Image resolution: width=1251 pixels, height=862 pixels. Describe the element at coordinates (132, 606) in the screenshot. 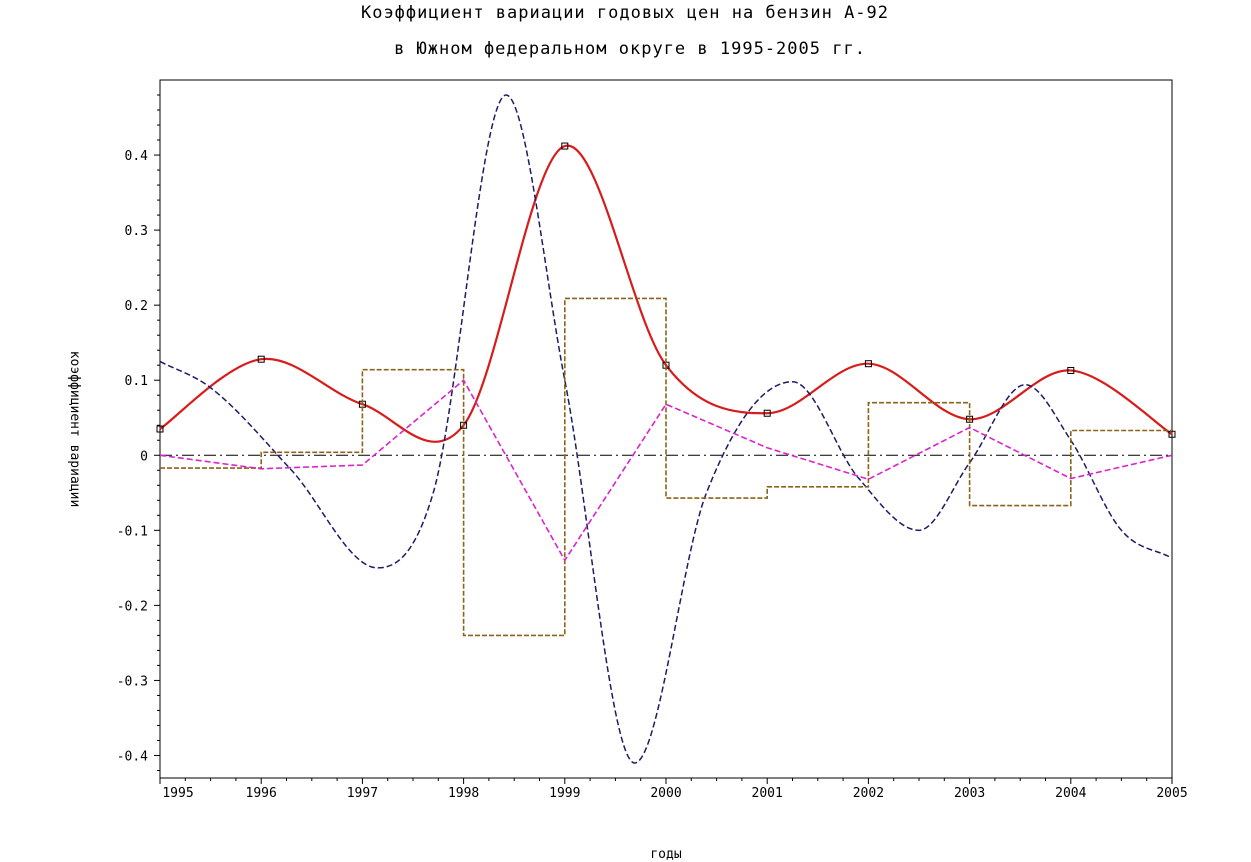

I see `y-tick-label: -0.2` at that location.